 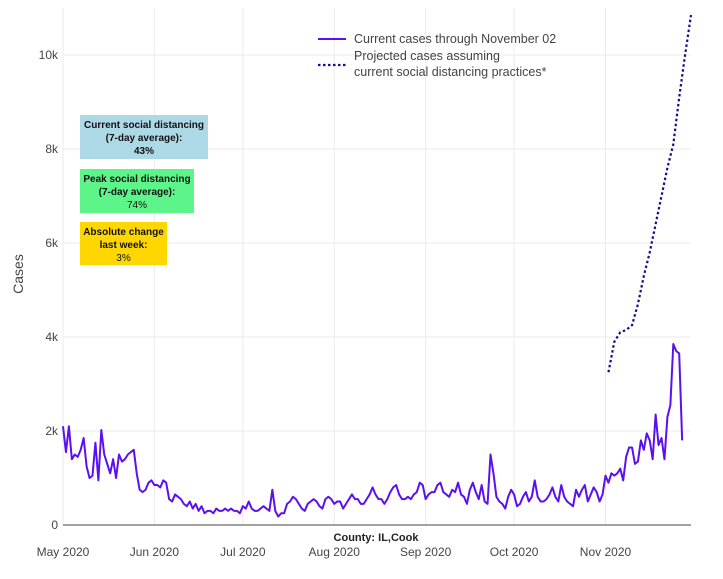 What do you see at coordinates (426, 552) in the screenshot?
I see `x-tick-label: Sep 2020` at bounding box center [426, 552].